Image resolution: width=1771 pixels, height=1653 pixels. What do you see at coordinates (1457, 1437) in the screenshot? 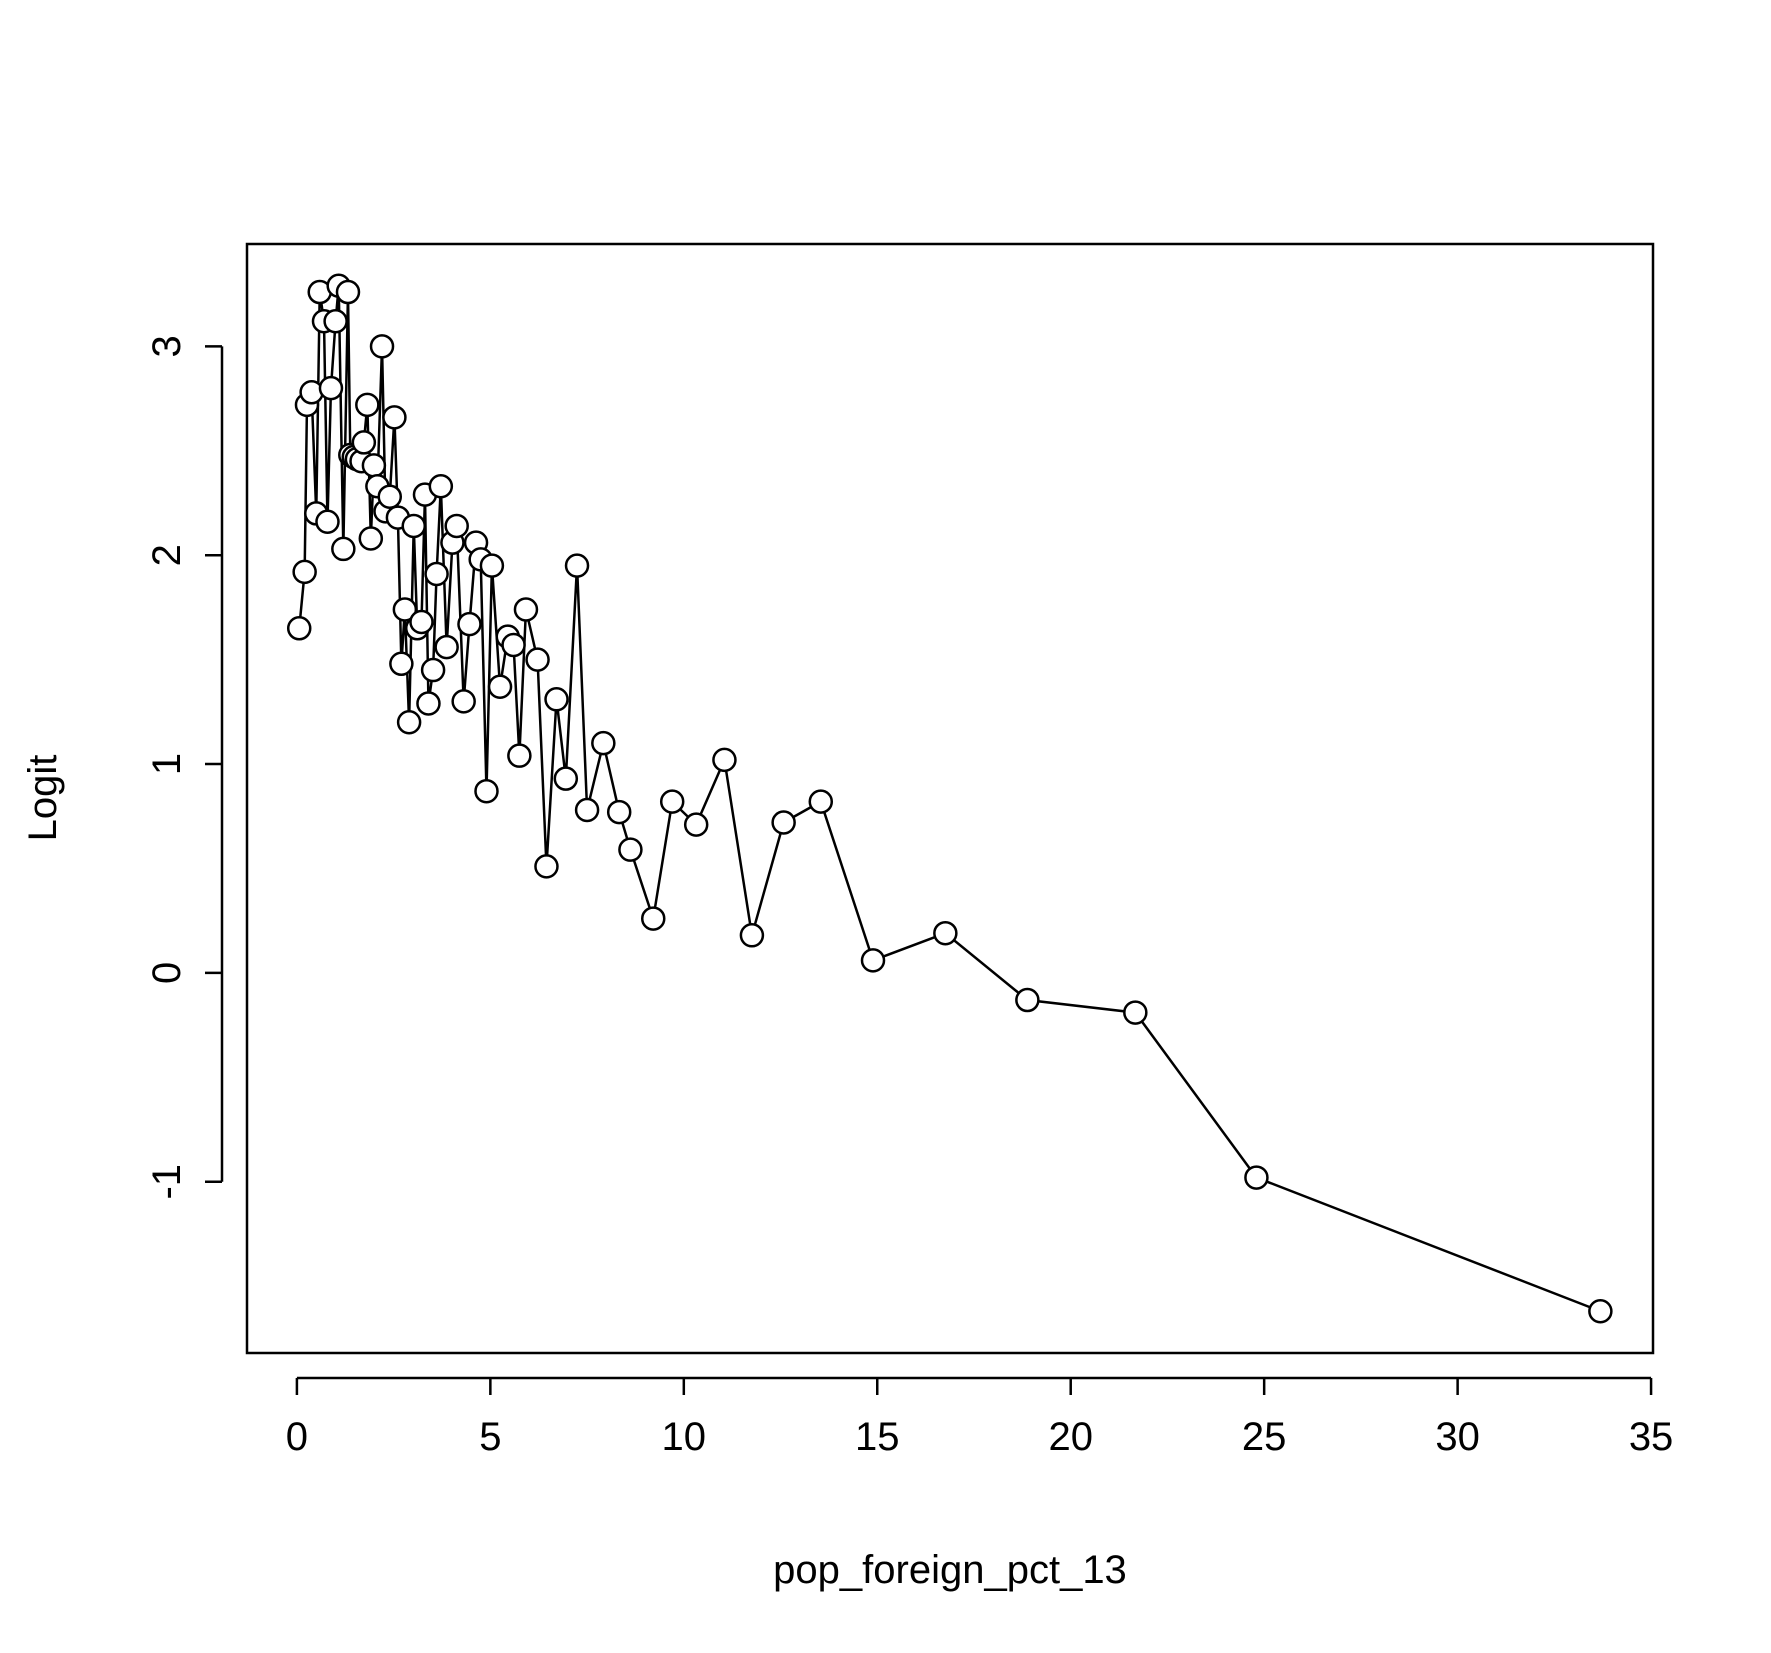
I see `x-tick-label: 30` at bounding box center [1457, 1437].